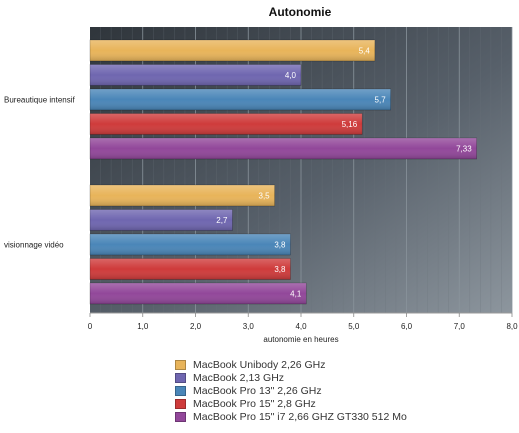  Describe the element at coordinates (90, 326) in the screenshot. I see `x-tick-label: 0` at that location.